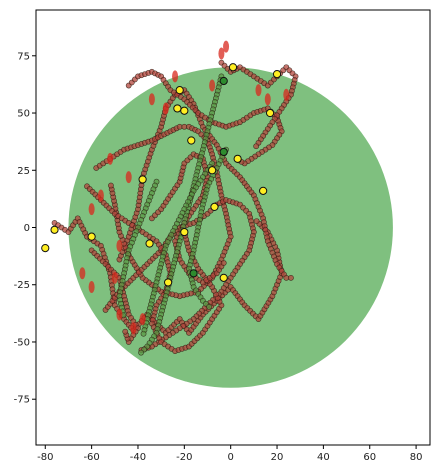 Image resolution: width=439 pixels, height=469 pixels. I want to click on y-axis: 75 50 25 0 -25 -50 -75, so click(25, 228).